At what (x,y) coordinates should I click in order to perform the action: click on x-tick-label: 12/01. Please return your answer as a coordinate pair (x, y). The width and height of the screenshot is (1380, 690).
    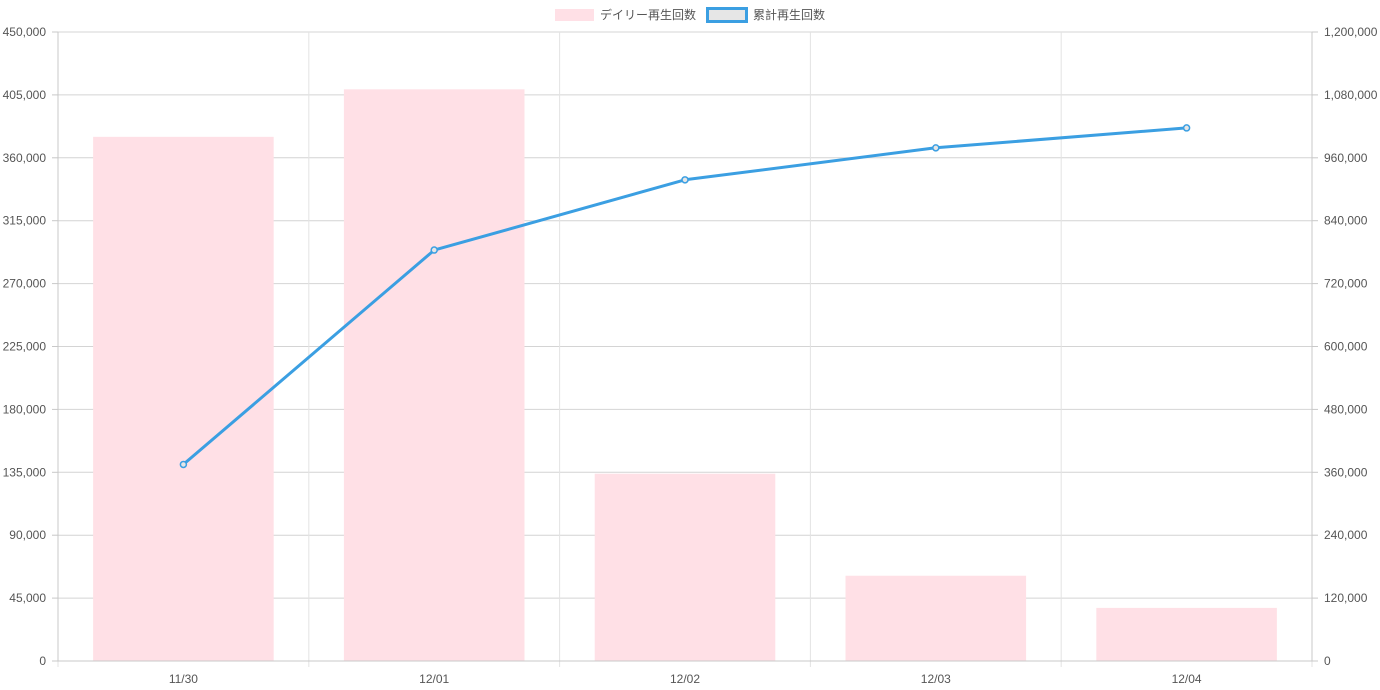
    Looking at the image, I should click on (434, 679).